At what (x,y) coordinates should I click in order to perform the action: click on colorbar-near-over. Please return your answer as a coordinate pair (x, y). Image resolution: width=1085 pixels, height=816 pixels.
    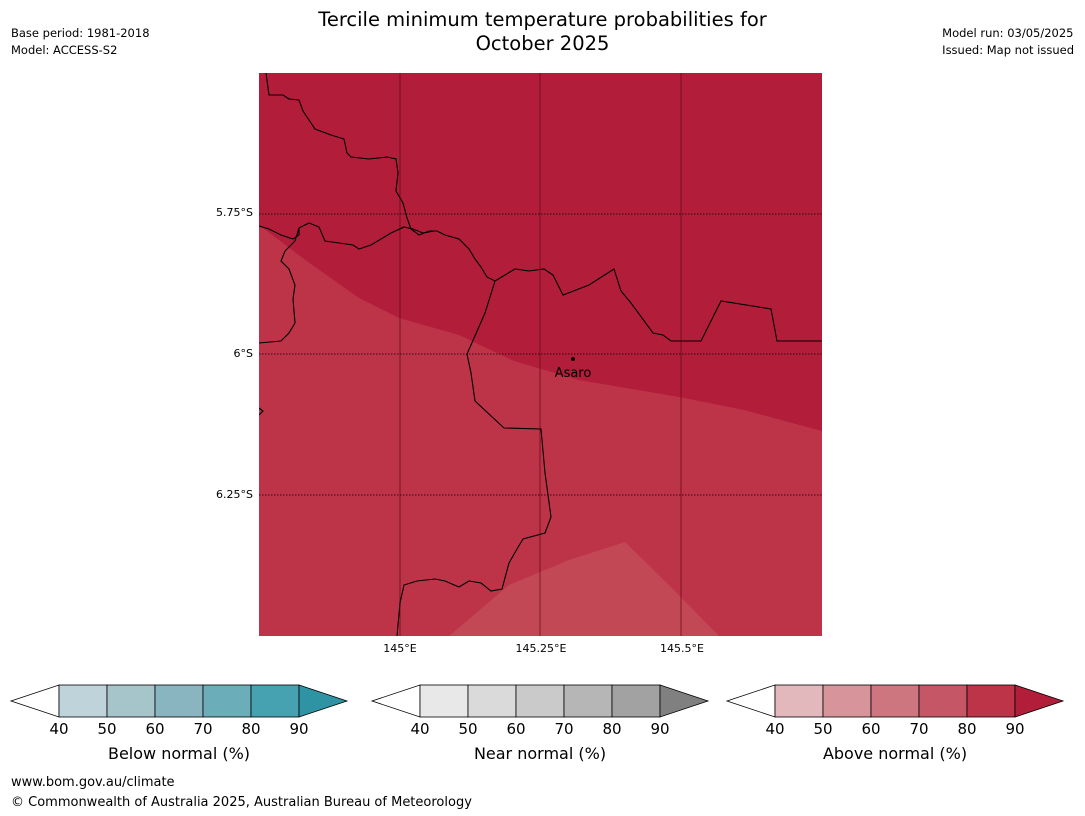
    Looking at the image, I should click on (684, 701).